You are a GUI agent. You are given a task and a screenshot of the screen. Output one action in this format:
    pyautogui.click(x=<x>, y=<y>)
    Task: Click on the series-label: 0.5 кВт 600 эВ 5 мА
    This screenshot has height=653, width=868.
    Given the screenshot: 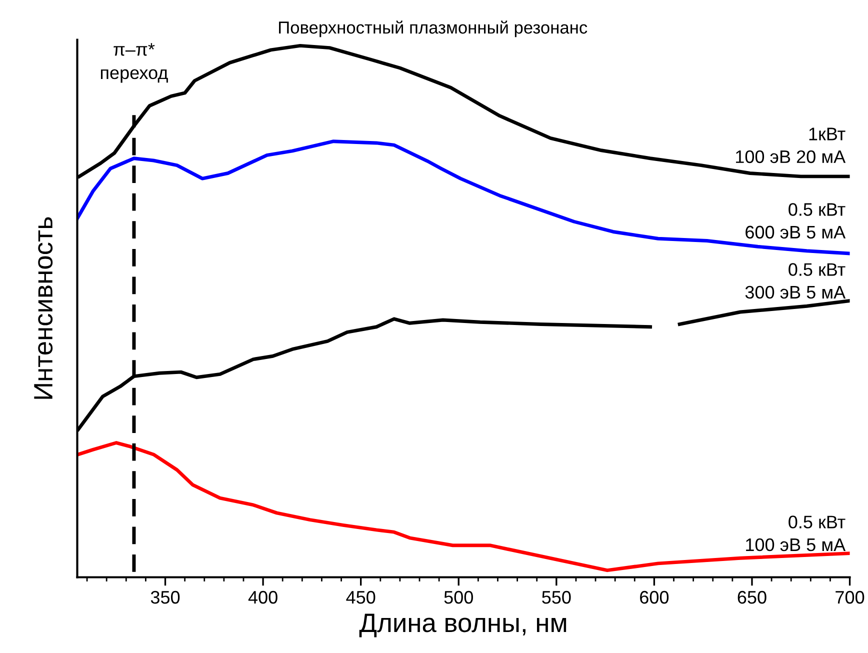 What is the action you would take?
    pyautogui.click(x=796, y=221)
    